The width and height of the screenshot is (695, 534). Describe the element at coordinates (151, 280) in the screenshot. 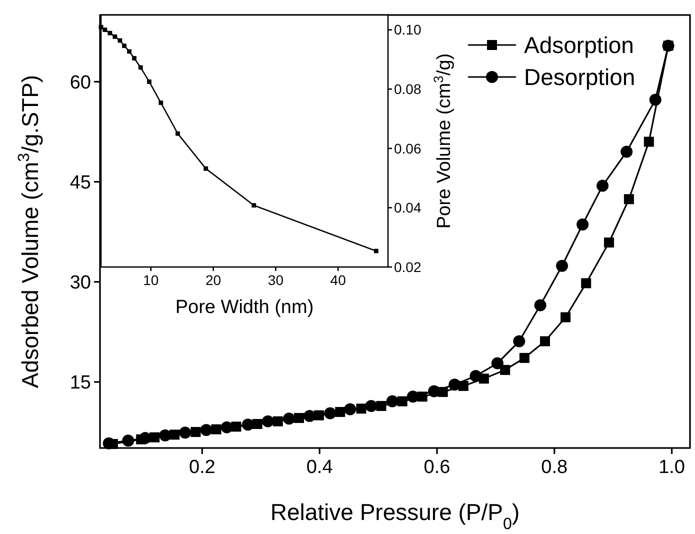

I see `x-tick-label: 10` at that location.